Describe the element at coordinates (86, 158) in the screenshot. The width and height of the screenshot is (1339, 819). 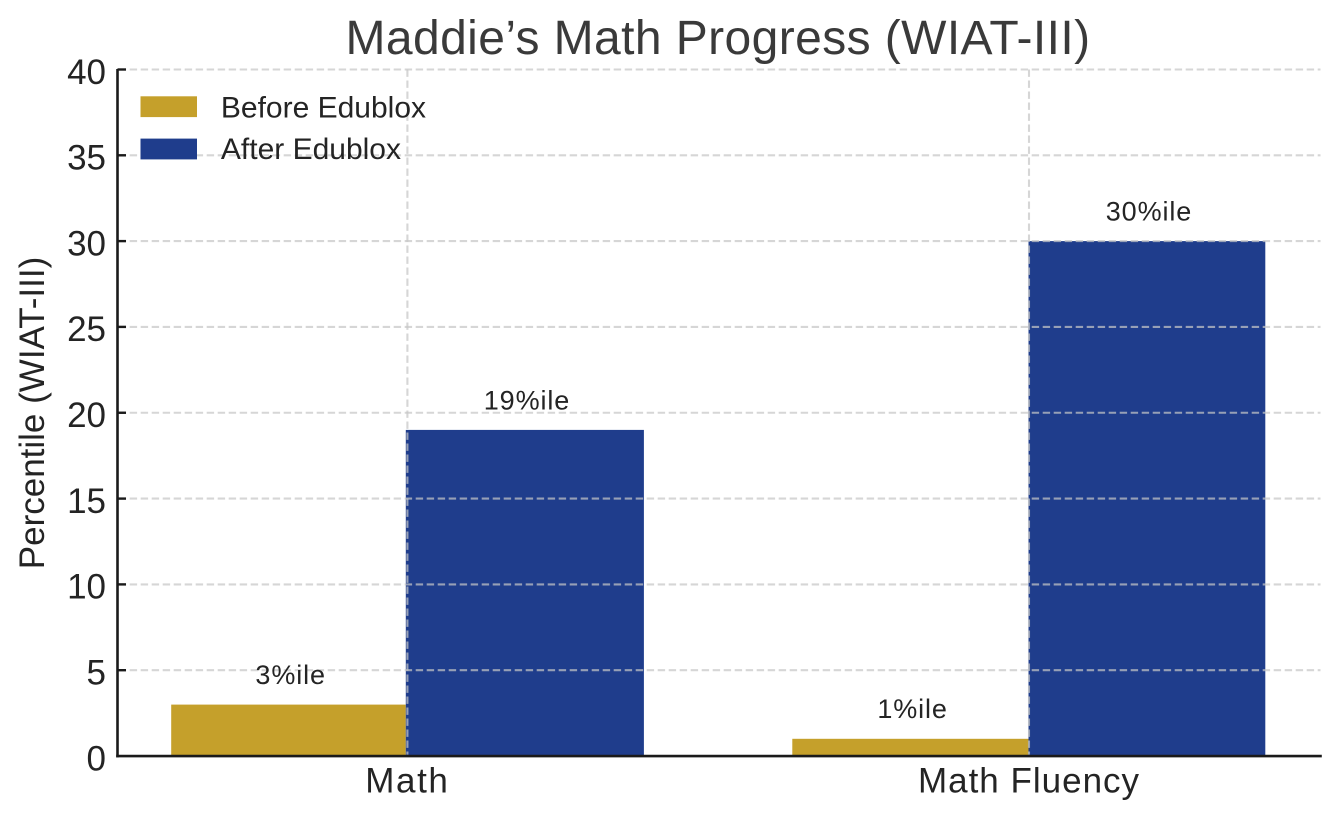
I see `svg-text: 35` at that location.